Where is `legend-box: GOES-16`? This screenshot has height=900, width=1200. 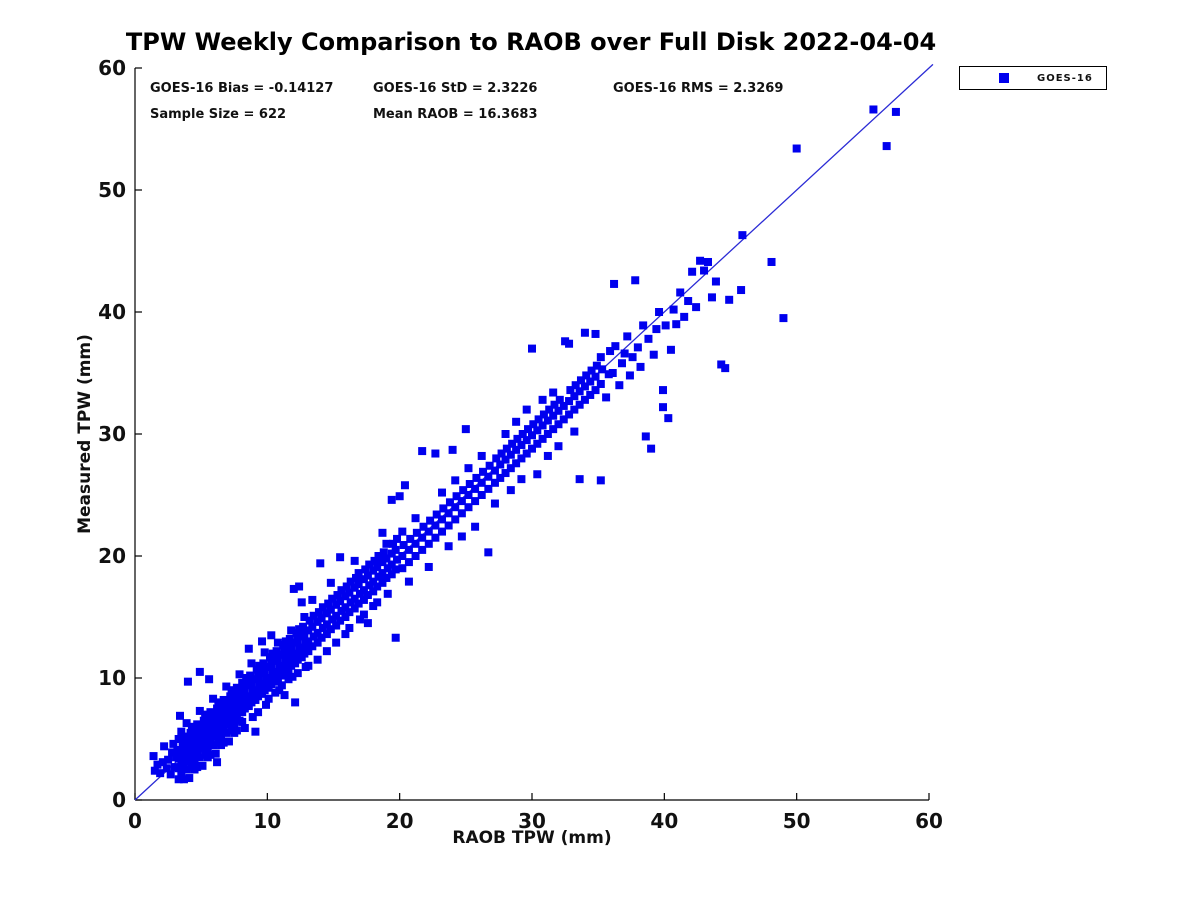 legend-box: GOES-16 is located at coordinates (1033, 78).